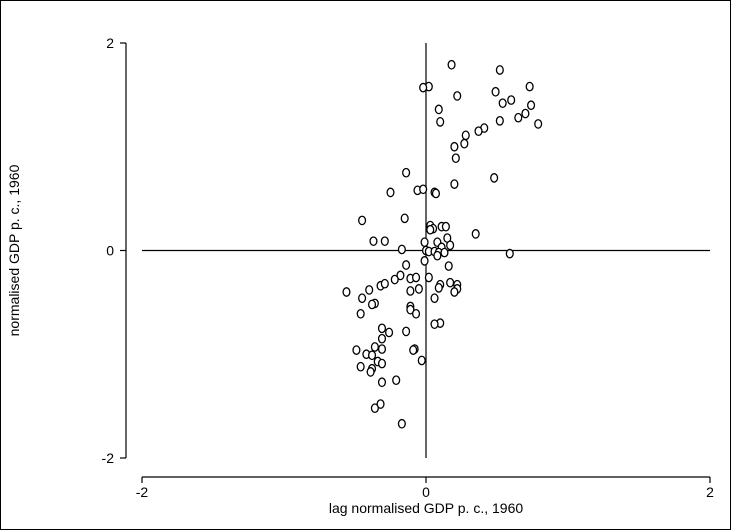 This screenshot has height=531, width=731. I want to click on x-tick-label: 2, so click(710, 492).